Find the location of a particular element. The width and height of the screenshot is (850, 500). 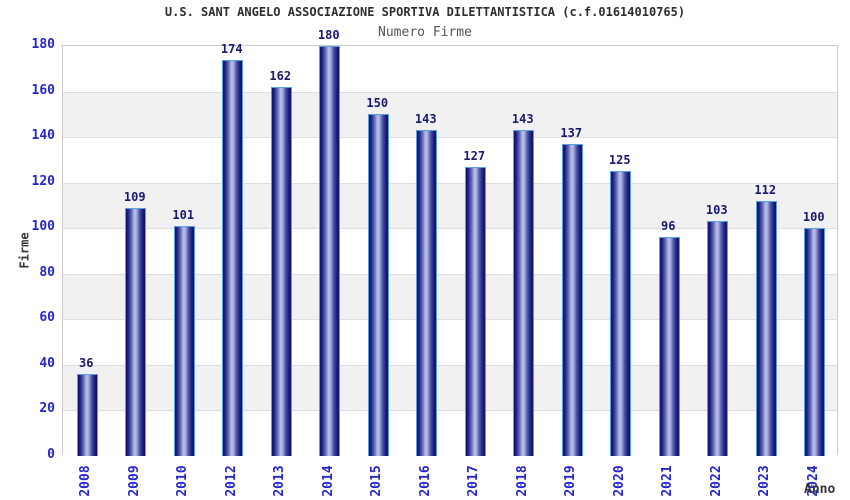

bar-2022 is located at coordinates (718, 338).